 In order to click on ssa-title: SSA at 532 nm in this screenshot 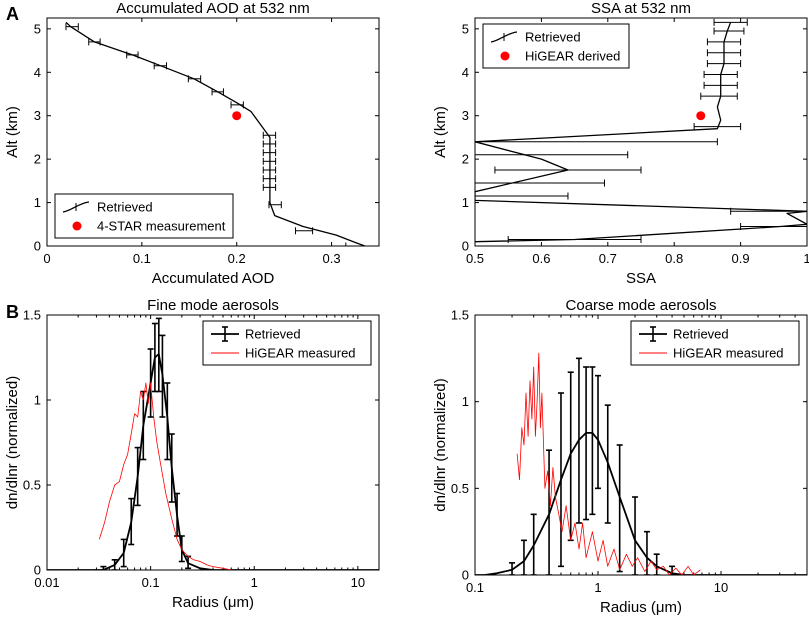, I will do `click(641, 8)`.